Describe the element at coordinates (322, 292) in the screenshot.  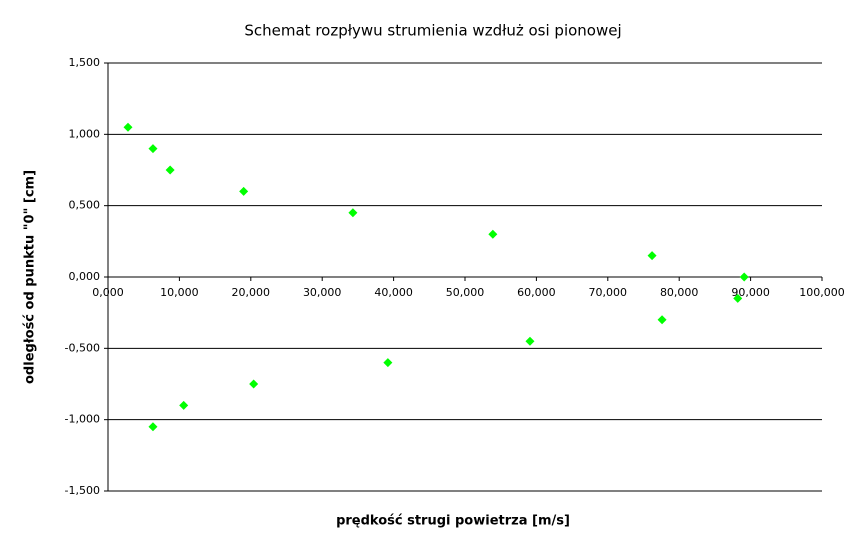
I see `x-tick-label: 30,000` at that location.